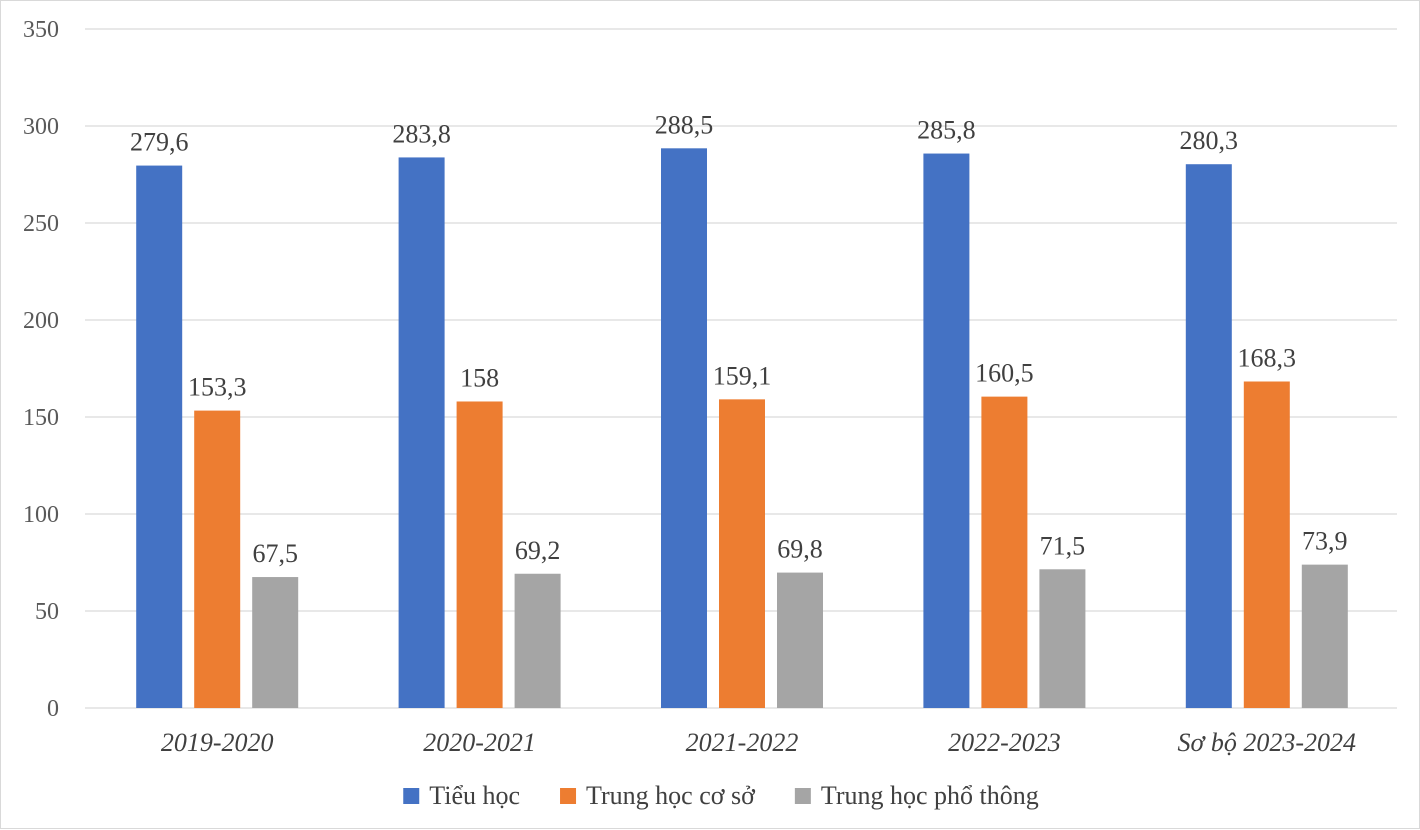 This screenshot has width=1420, height=830. I want to click on legend-item: Trung học phổ thông, so click(916, 795).